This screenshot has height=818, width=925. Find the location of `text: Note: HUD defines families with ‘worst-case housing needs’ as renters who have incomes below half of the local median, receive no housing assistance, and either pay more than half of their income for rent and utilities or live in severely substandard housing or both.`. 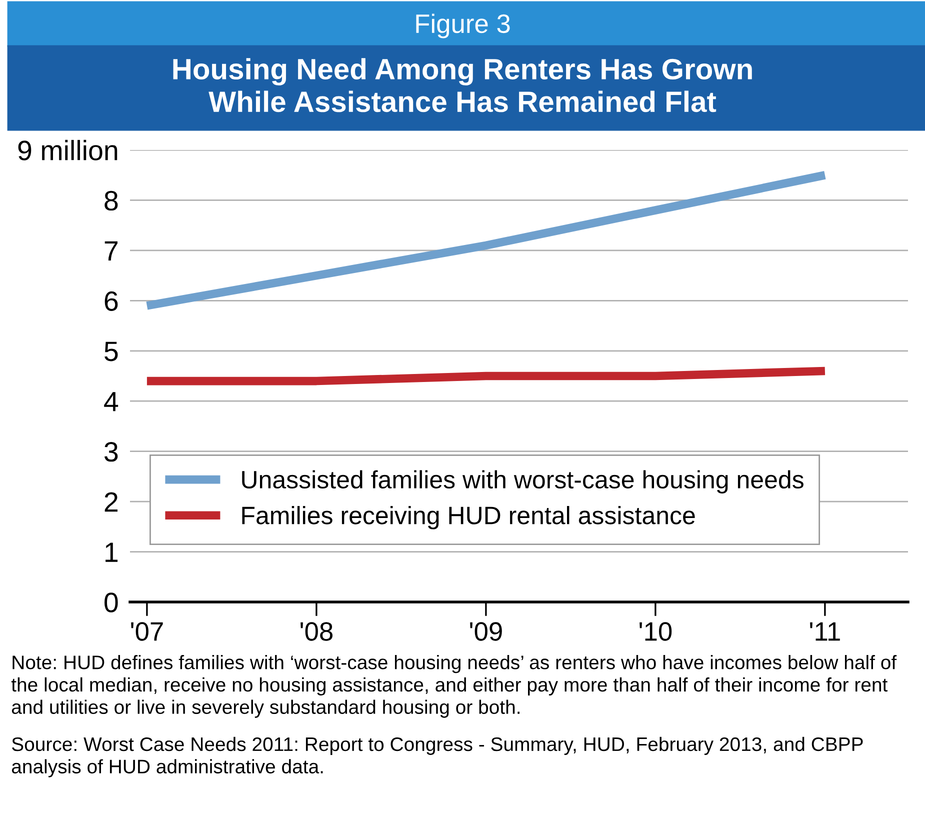

text: Note: HUD defines families with ‘worst-case housing needs’ as renters who have incomes below half of the local median, receive no housing assistance, and either pay more than half of their income for rent and utilities or live in severely substandard housing or both. is located at coordinates (454, 686).